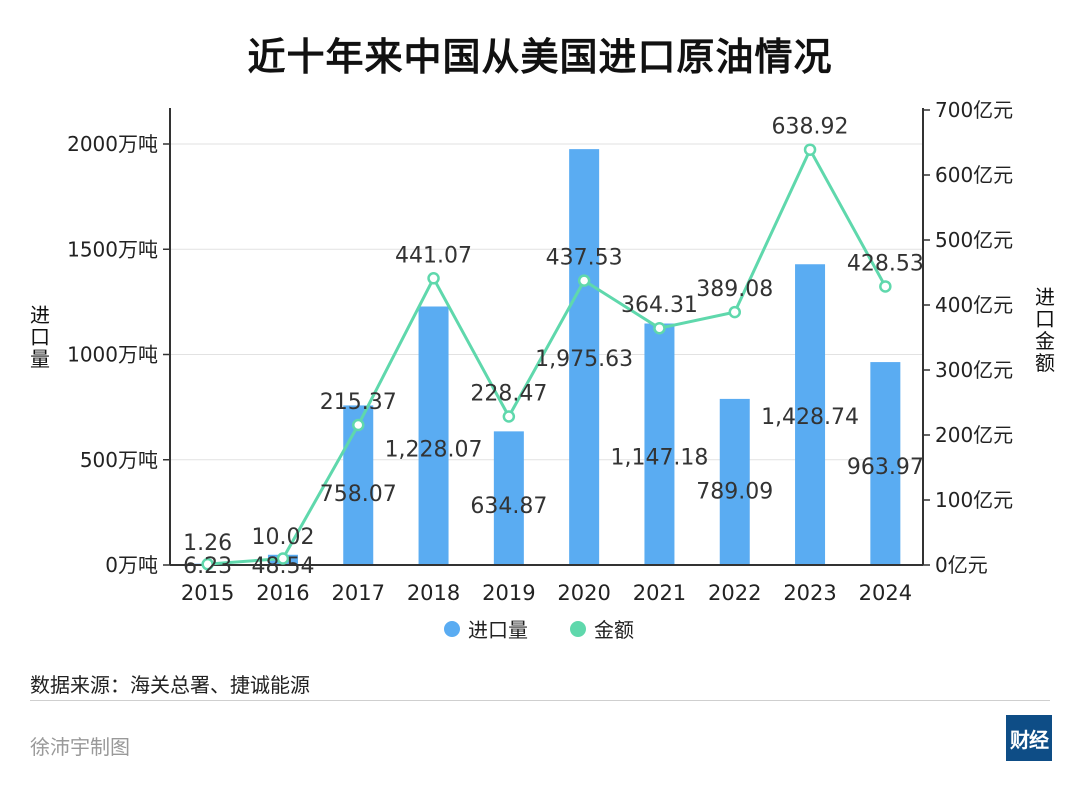  Describe the element at coordinates (508, 593) in the screenshot. I see `x-tick-label: 2019` at that location.